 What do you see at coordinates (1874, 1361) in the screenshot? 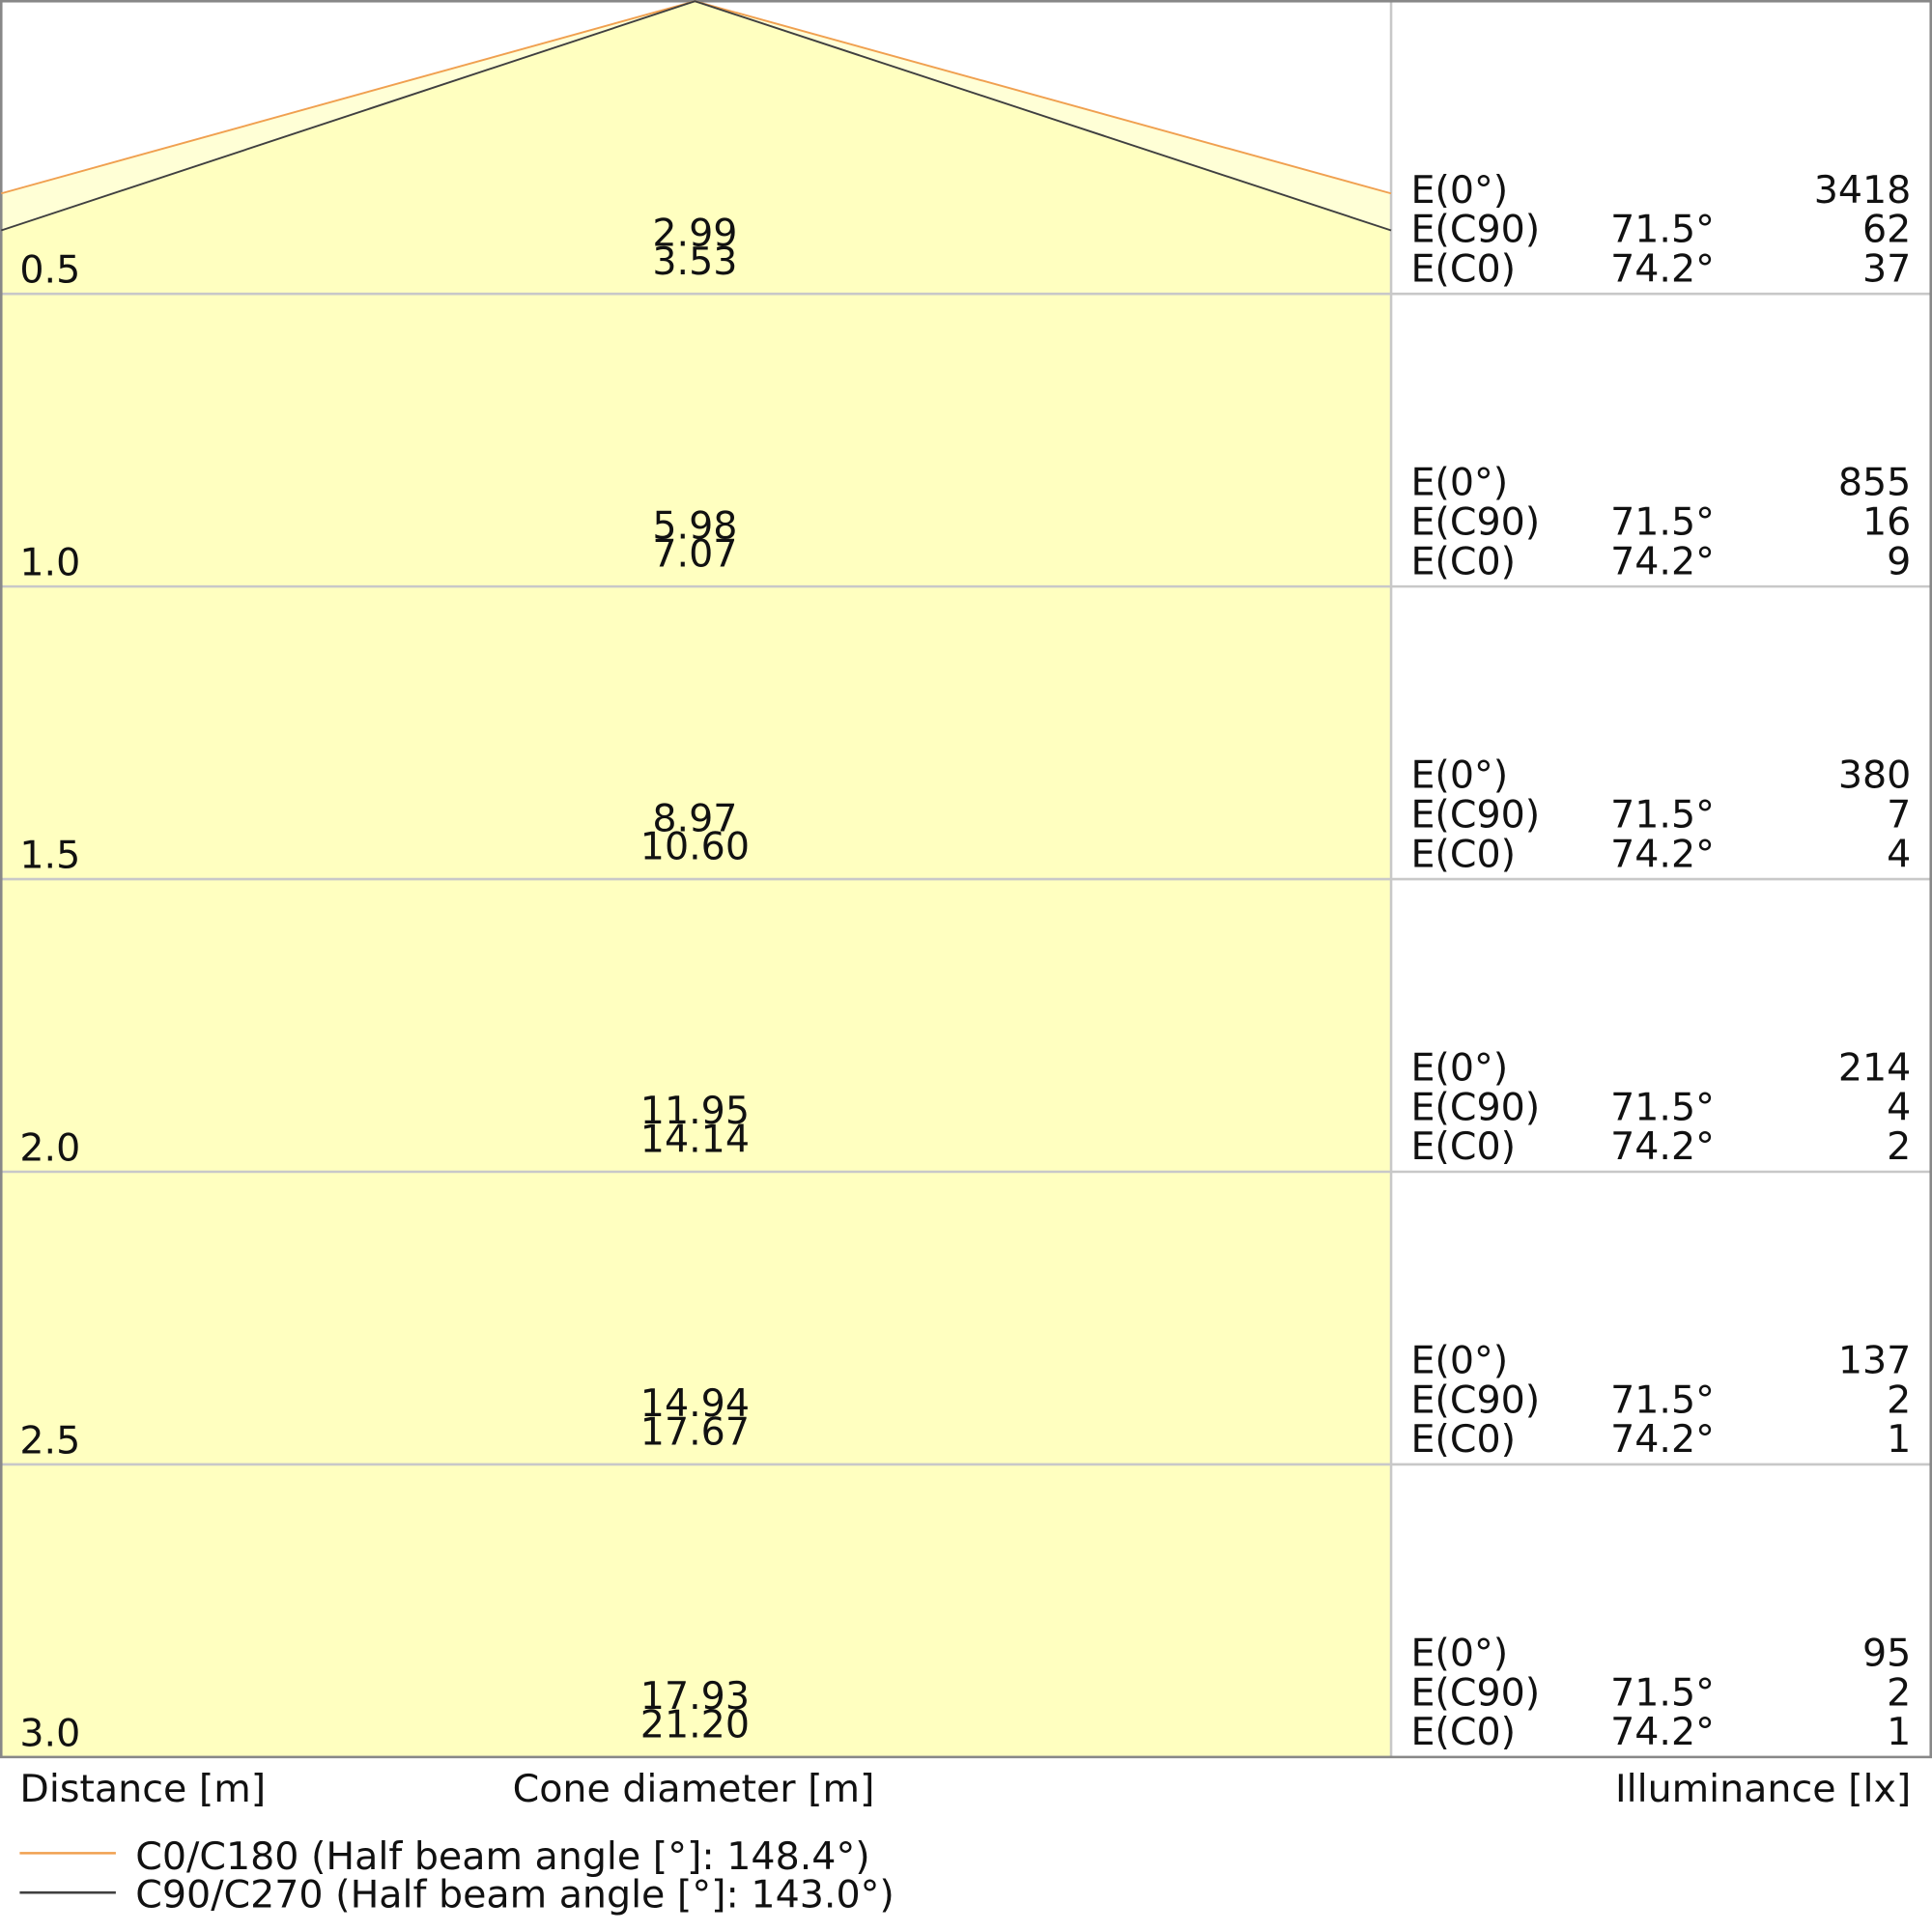
I see `illuminance-value: 137` at bounding box center [1874, 1361].